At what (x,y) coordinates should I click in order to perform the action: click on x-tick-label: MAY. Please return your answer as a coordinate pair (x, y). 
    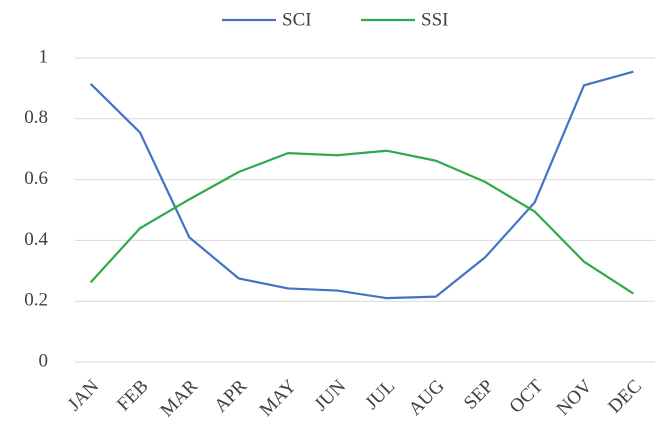
    Looking at the image, I should click on (278, 398).